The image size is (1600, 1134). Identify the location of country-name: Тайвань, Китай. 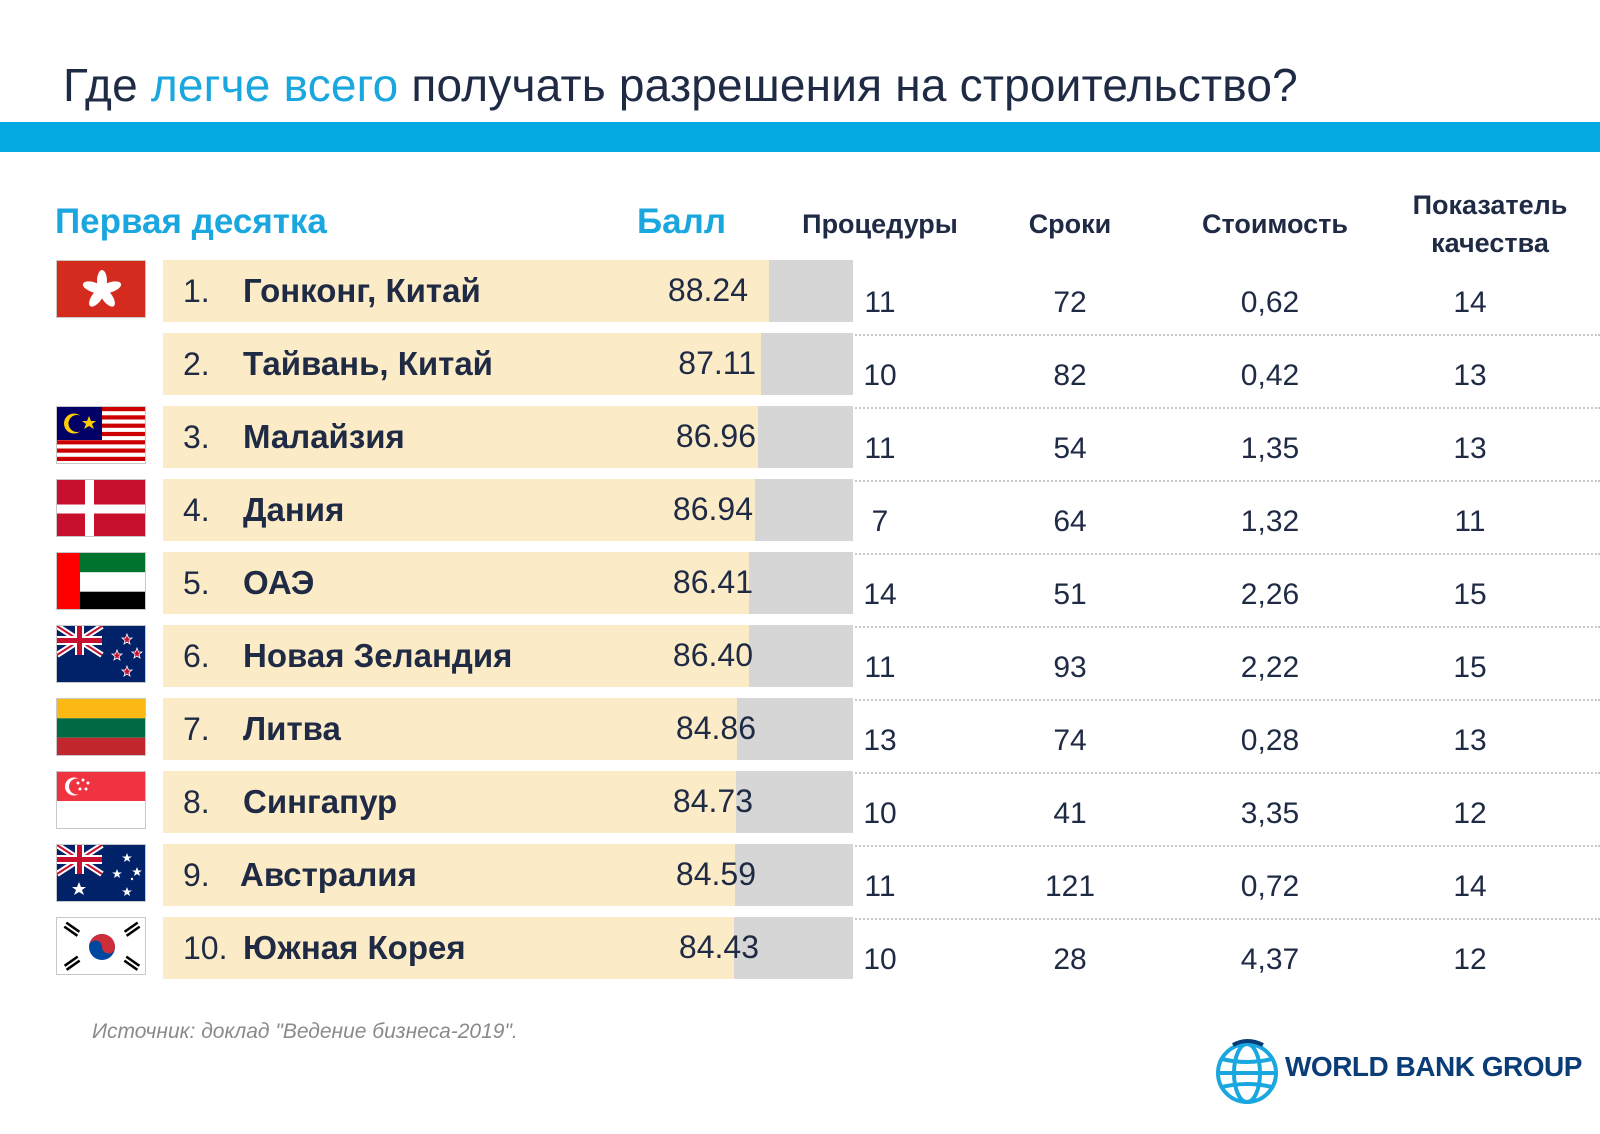
(368, 363).